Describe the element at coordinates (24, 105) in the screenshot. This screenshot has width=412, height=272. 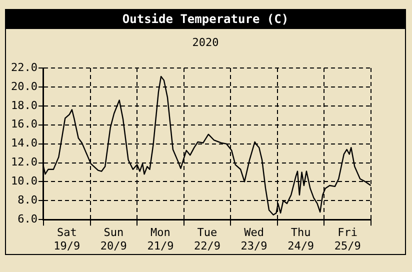
I see `y-tick-label: 18.0` at that location.